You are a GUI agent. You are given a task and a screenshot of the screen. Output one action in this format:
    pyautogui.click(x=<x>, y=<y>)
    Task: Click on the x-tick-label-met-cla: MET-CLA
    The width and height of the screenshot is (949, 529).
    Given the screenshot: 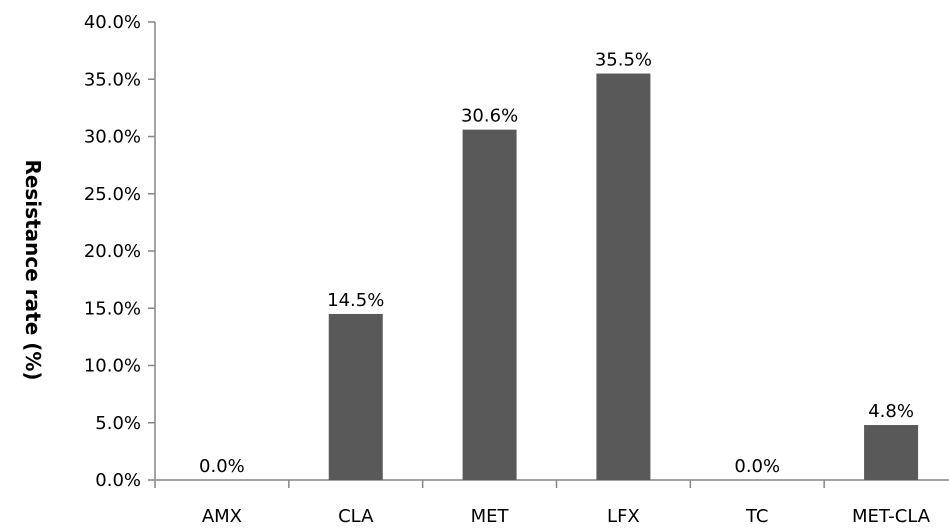 What is the action you would take?
    pyautogui.click(x=891, y=516)
    